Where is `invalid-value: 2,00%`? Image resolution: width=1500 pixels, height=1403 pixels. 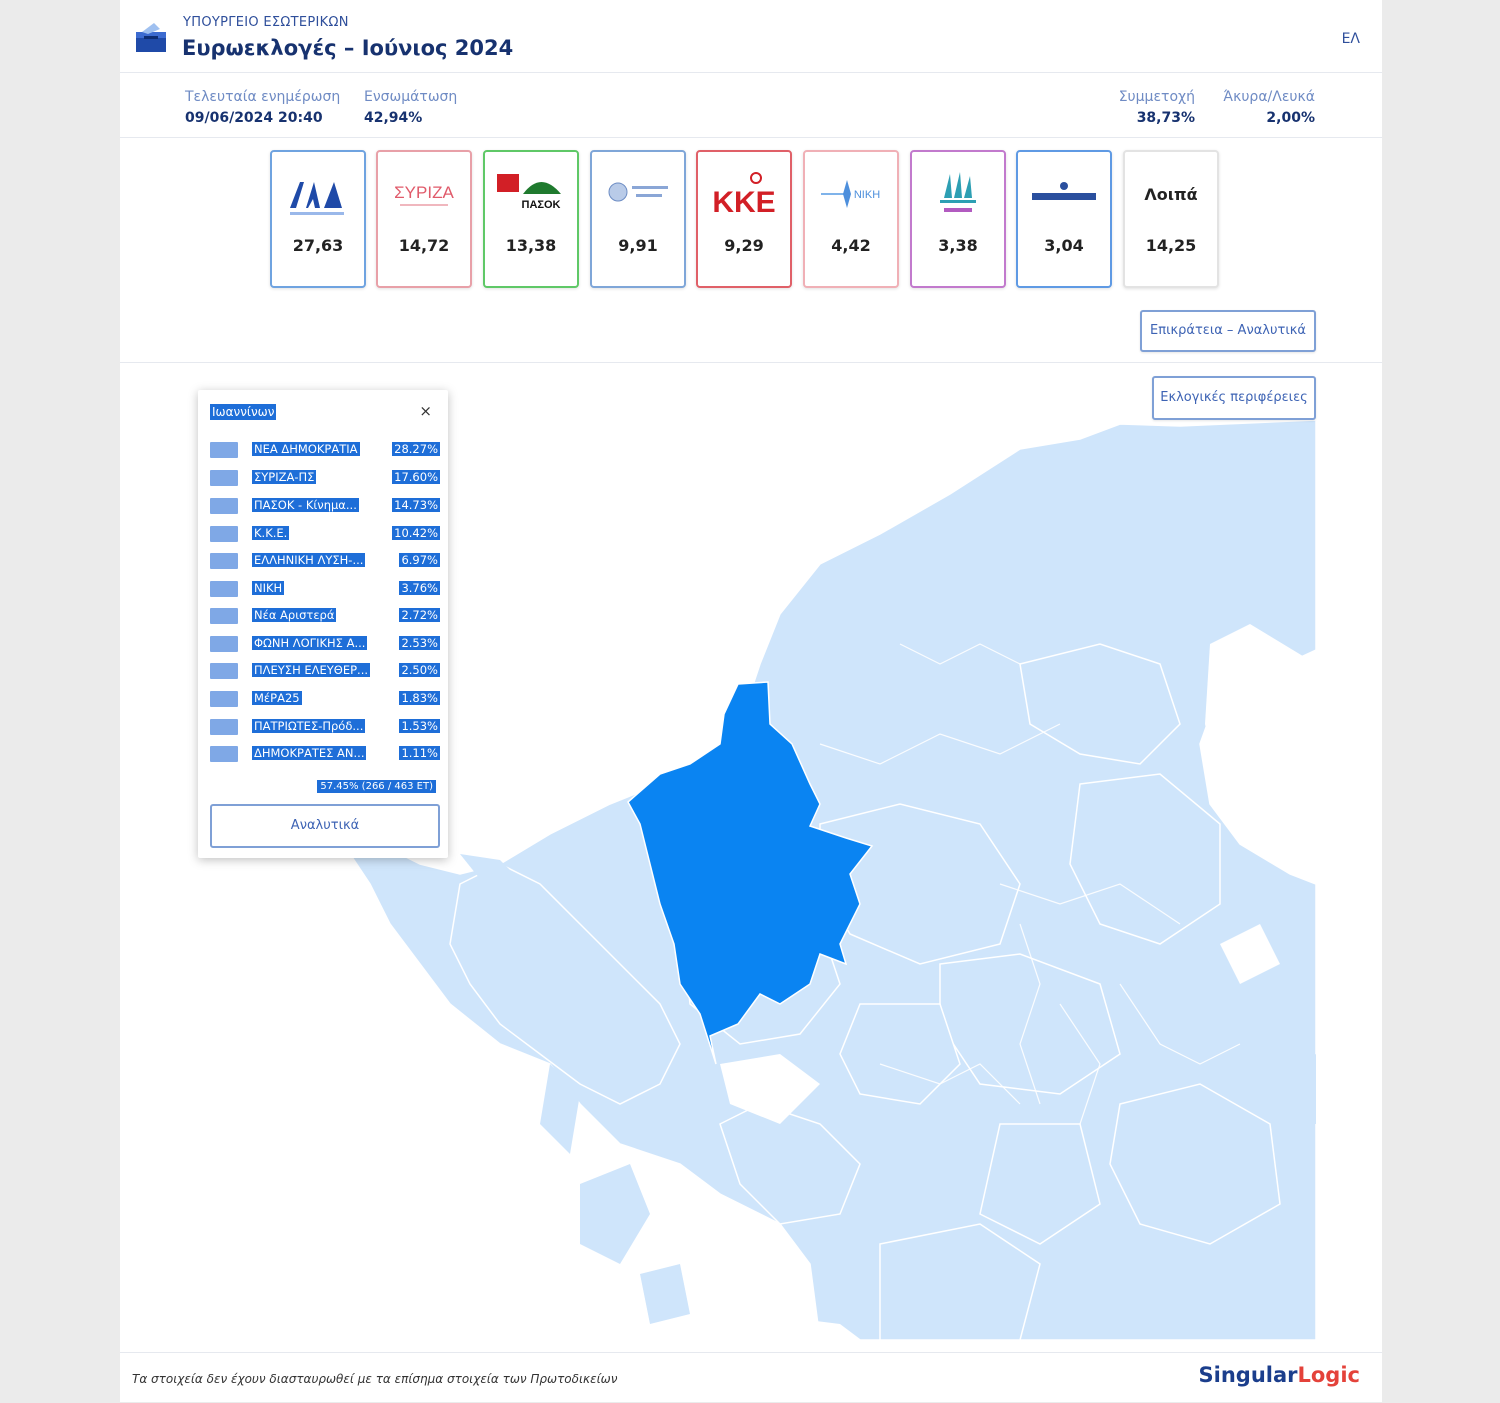 invalid-value: 2,00% is located at coordinates (1290, 118).